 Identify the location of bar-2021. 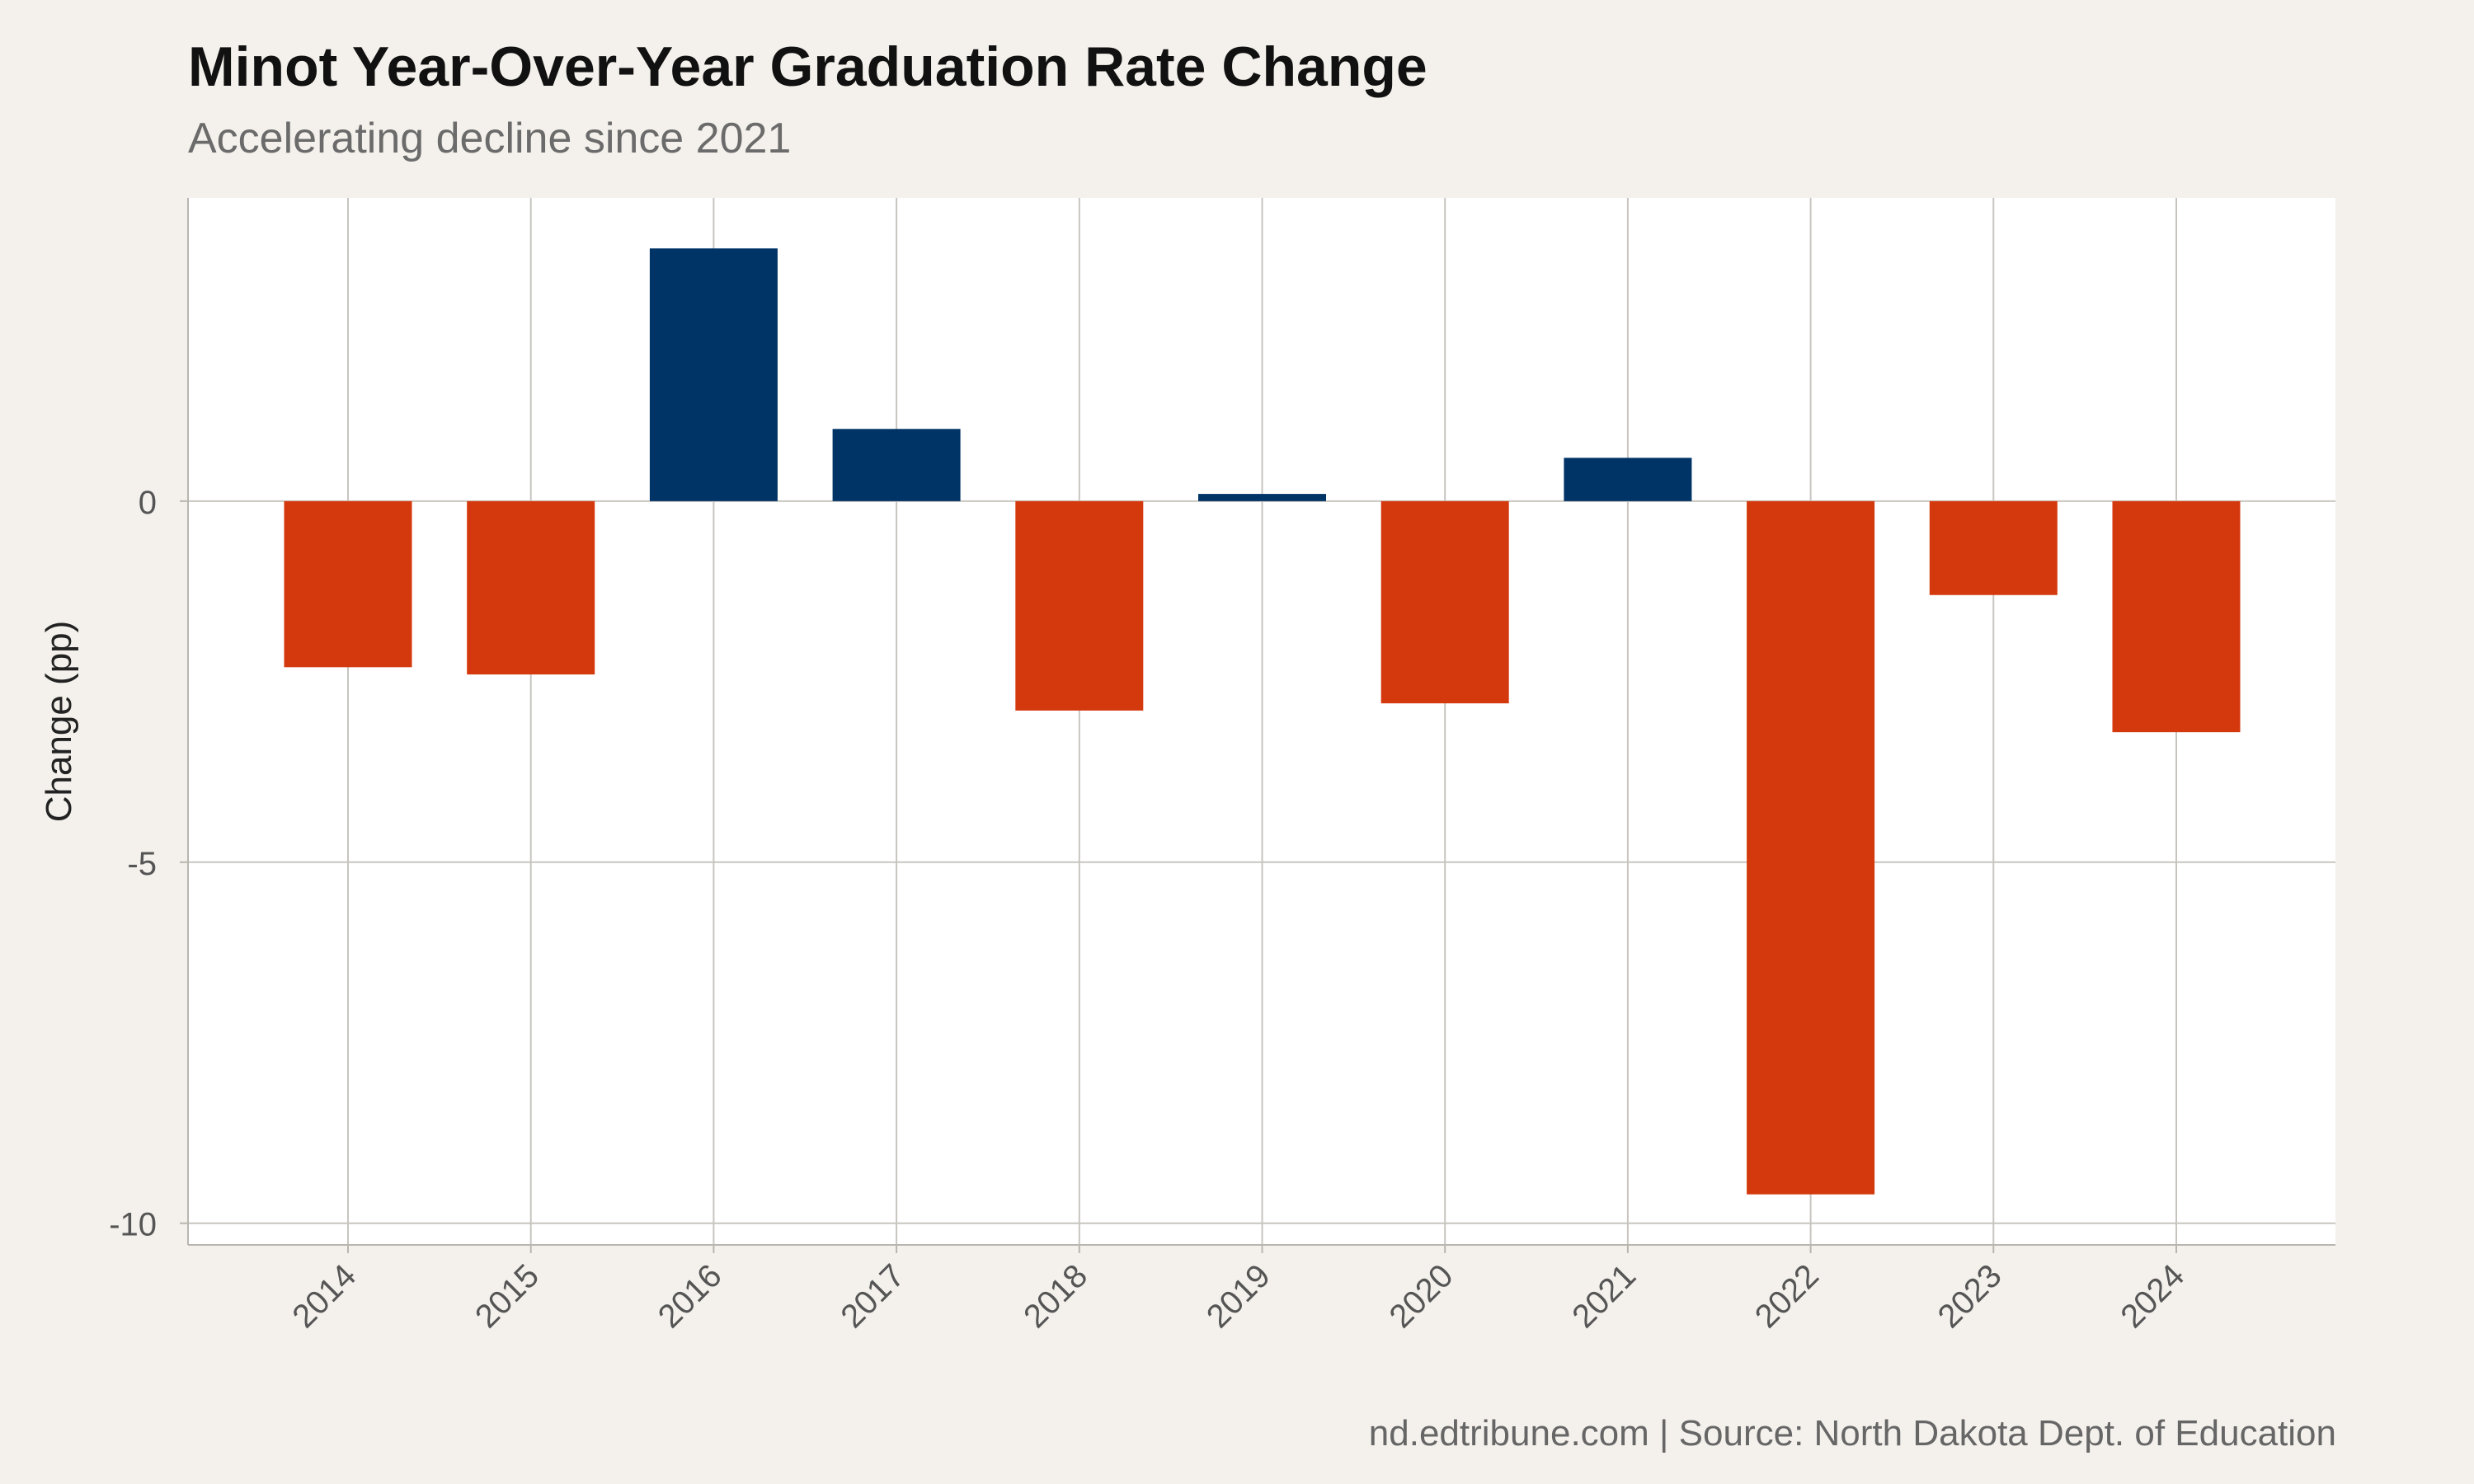
(1628, 479).